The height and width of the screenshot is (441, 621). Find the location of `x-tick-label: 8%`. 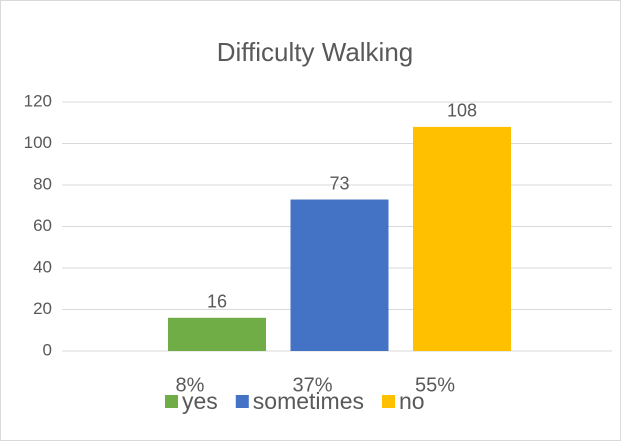

x-tick-label: 8% is located at coordinates (190, 385).